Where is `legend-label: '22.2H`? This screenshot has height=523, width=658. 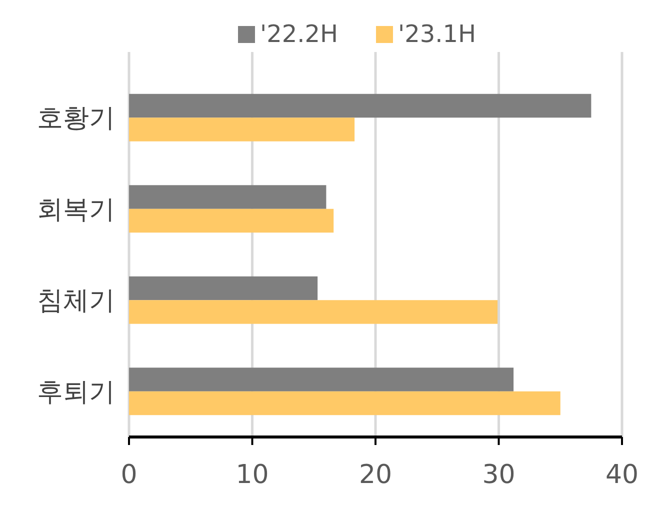 legend-label: '22.2H is located at coordinates (299, 34).